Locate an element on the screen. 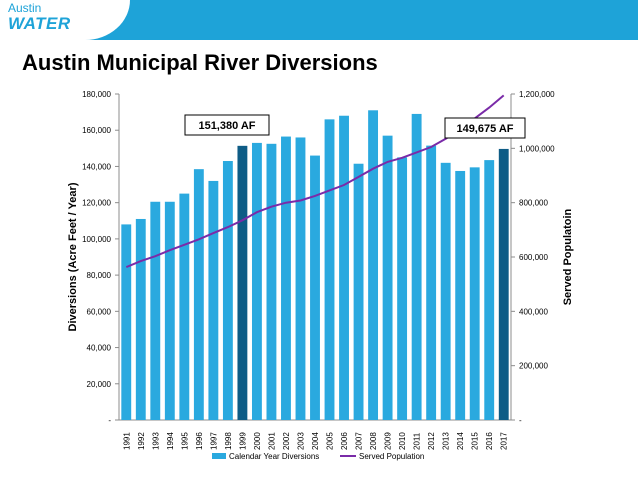 This screenshot has height=478, width=638. x-tick-label: 1997 is located at coordinates (213, 441).